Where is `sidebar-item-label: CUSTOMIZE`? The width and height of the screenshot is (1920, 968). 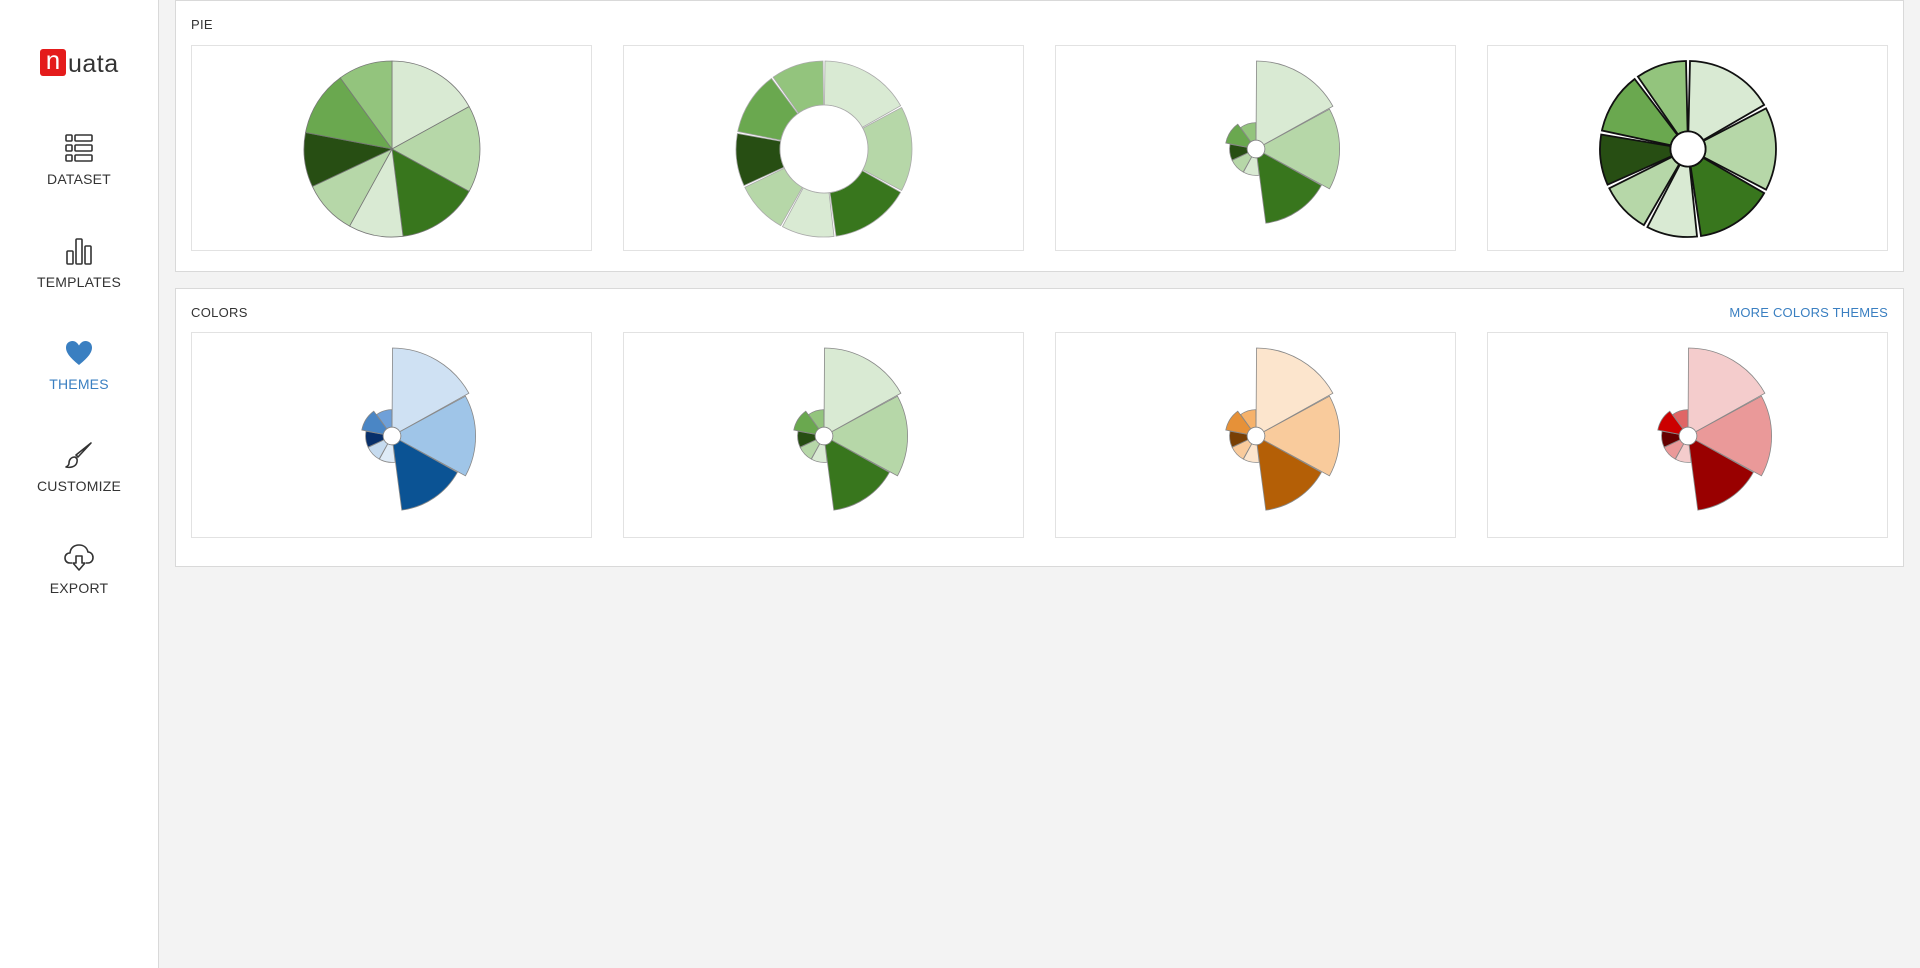
sidebar-item-label: CUSTOMIZE is located at coordinates (79, 486).